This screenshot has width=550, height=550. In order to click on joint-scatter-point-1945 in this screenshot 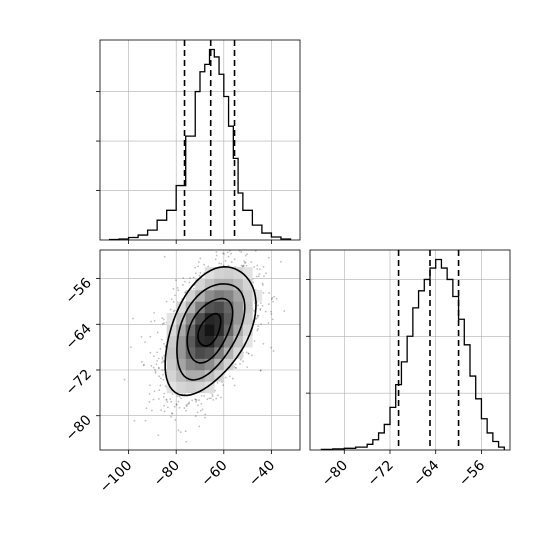, I will do `click(175, 420)`.